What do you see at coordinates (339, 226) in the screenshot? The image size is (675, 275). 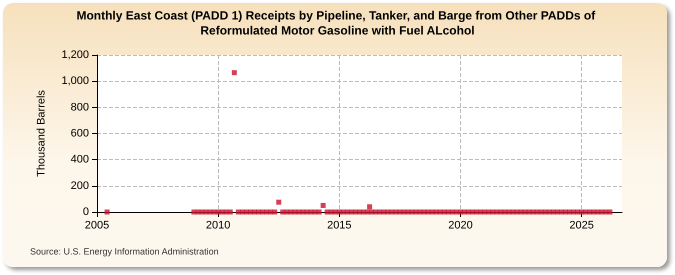 I see `x-tick-label: 2015` at bounding box center [339, 226].